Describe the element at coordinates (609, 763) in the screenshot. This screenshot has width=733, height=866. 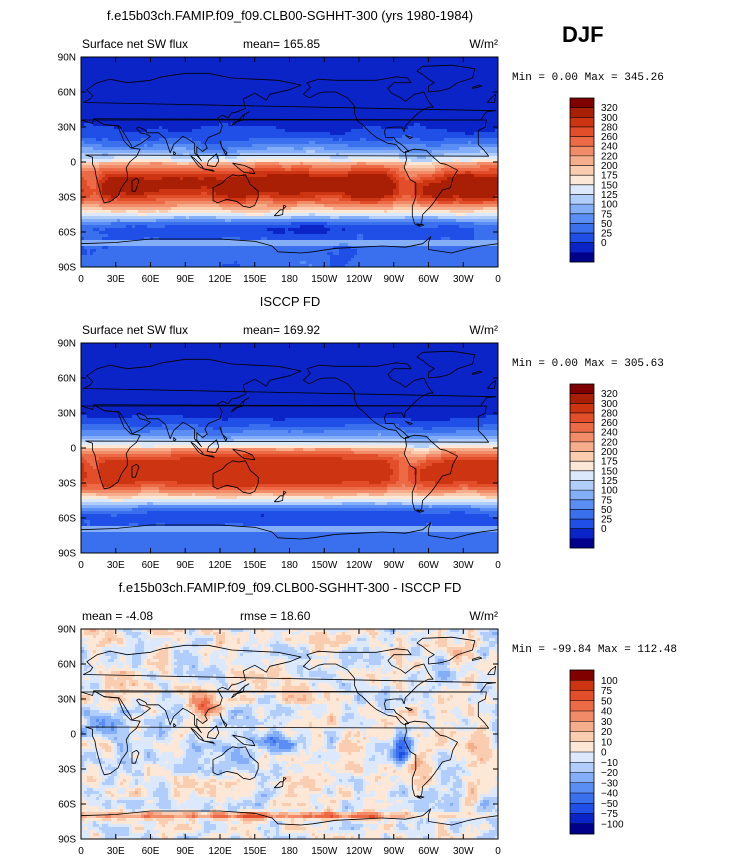
I see `colorbar-label: −10` at that location.